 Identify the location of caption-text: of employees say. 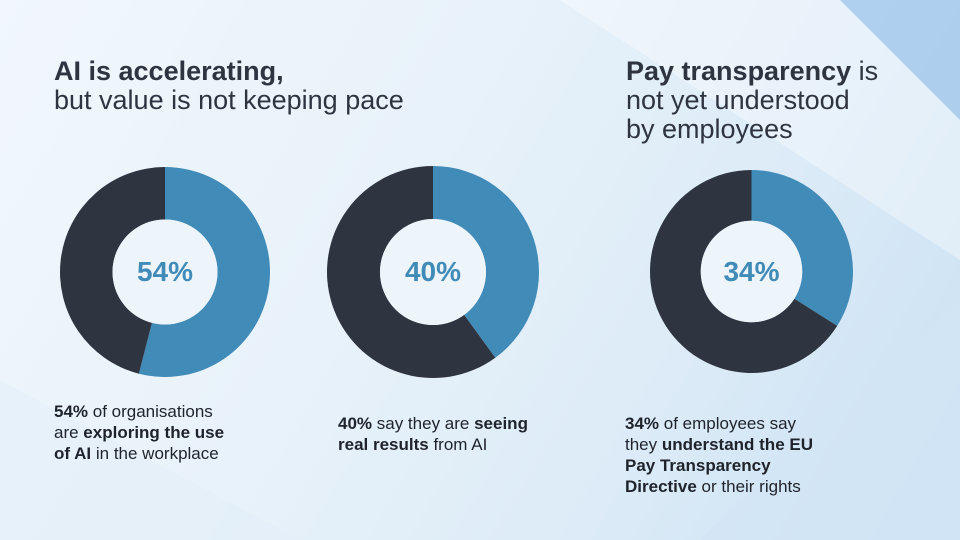
(728, 423).